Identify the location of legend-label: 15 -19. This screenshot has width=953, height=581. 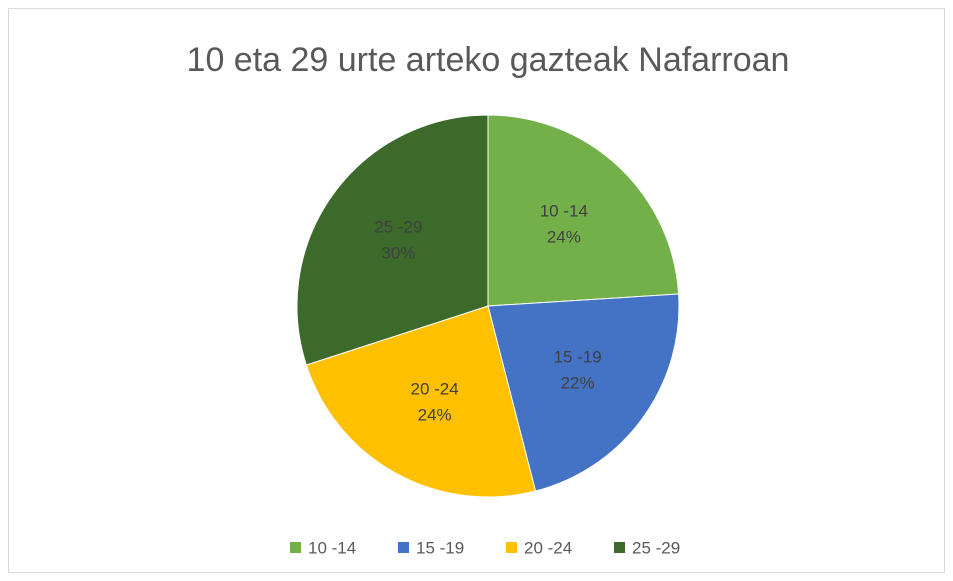
(440, 547).